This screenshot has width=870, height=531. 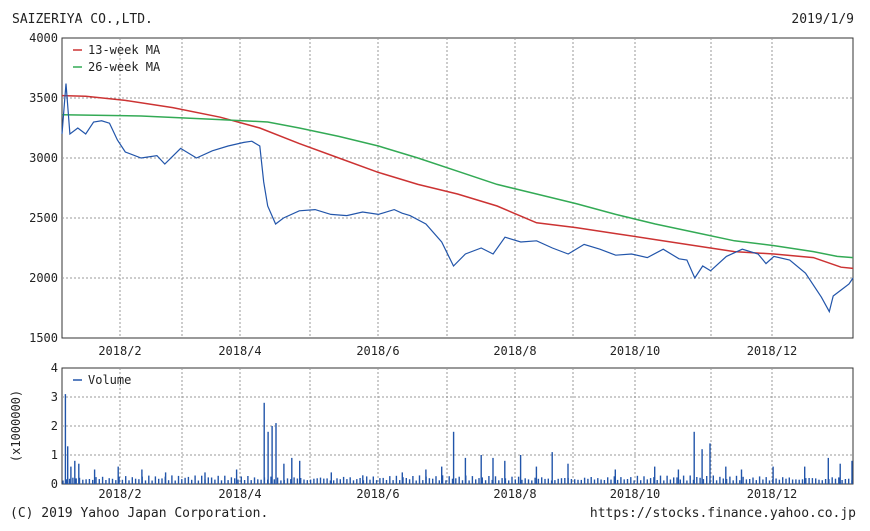 What do you see at coordinates (43, 98) in the screenshot?
I see `price-y-tick-label: 3500` at bounding box center [43, 98].